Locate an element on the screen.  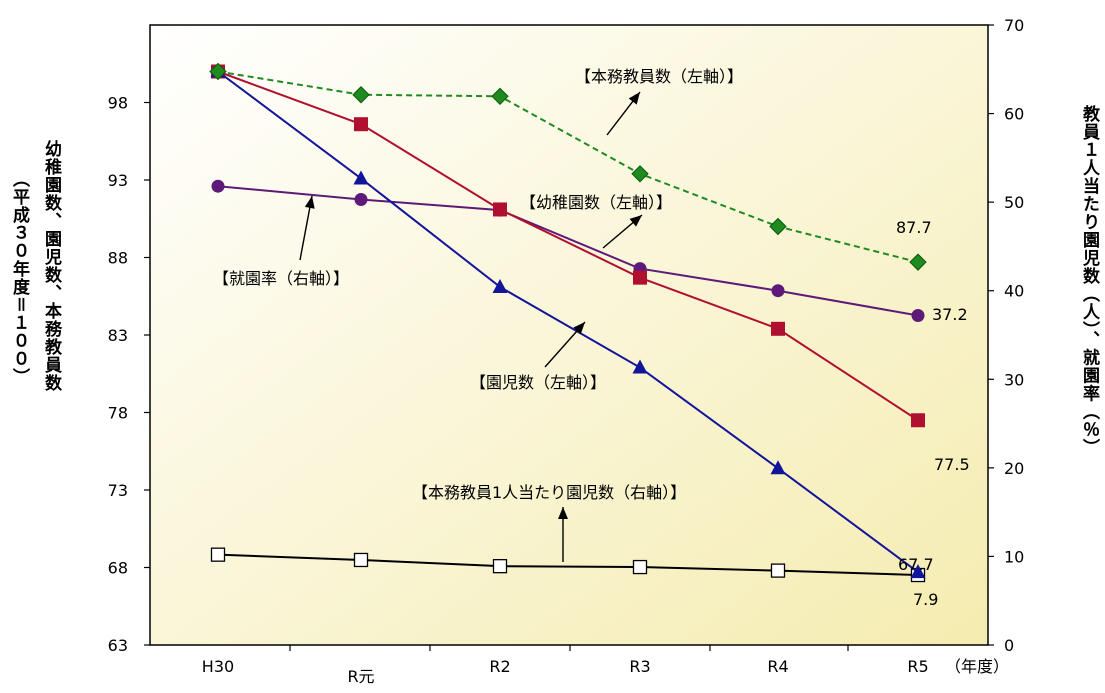
series-callout-label: 【本務教員数（左軸）】 is located at coordinates (659, 76).